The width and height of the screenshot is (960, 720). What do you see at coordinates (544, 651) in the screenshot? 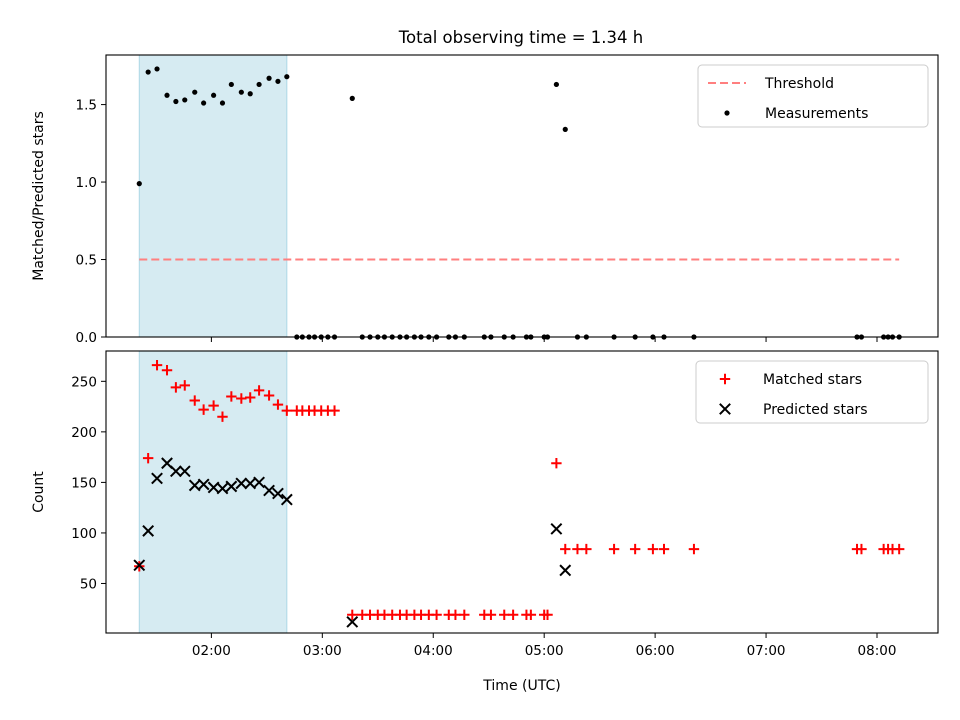
I see `x-tick-label: 05:00` at bounding box center [544, 651].